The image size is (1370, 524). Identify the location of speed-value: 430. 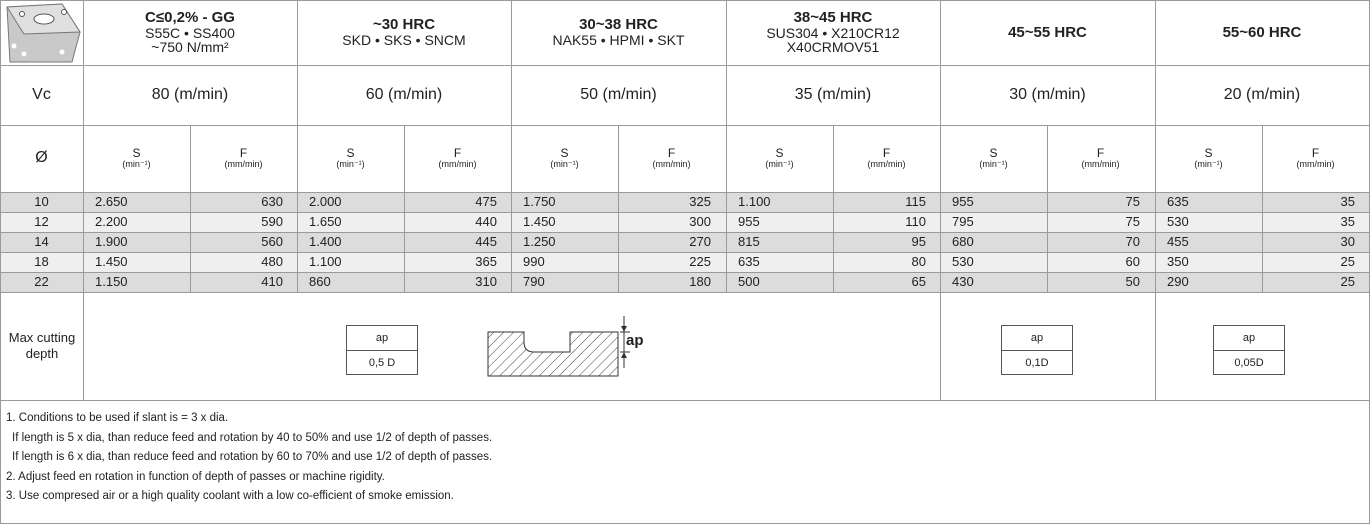
(963, 281).